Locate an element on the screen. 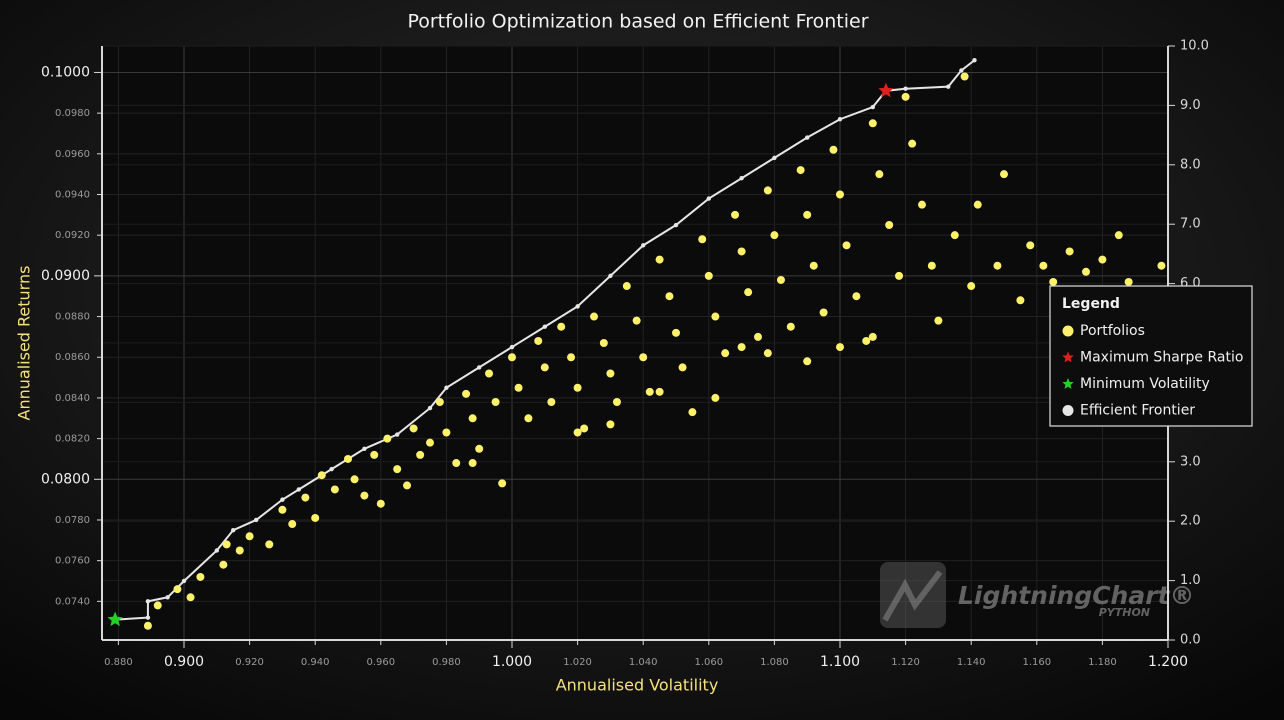 The width and height of the screenshot is (1284, 720). x-tick-label: 1.120 is located at coordinates (905, 662).